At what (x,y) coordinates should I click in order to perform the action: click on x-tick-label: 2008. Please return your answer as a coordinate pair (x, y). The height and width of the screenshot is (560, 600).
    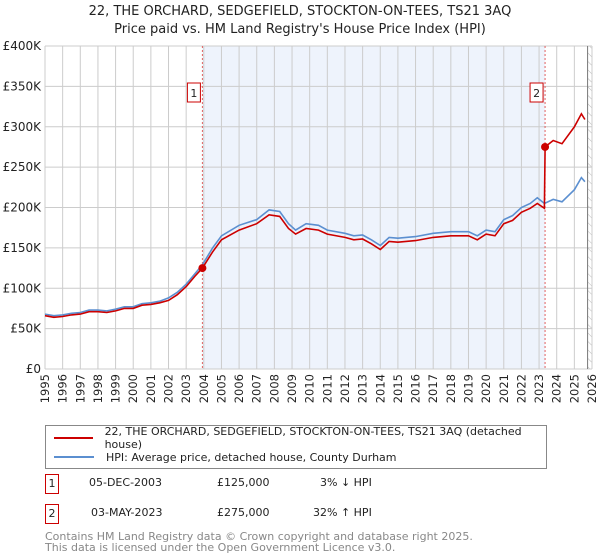
    Looking at the image, I should click on (274, 388).